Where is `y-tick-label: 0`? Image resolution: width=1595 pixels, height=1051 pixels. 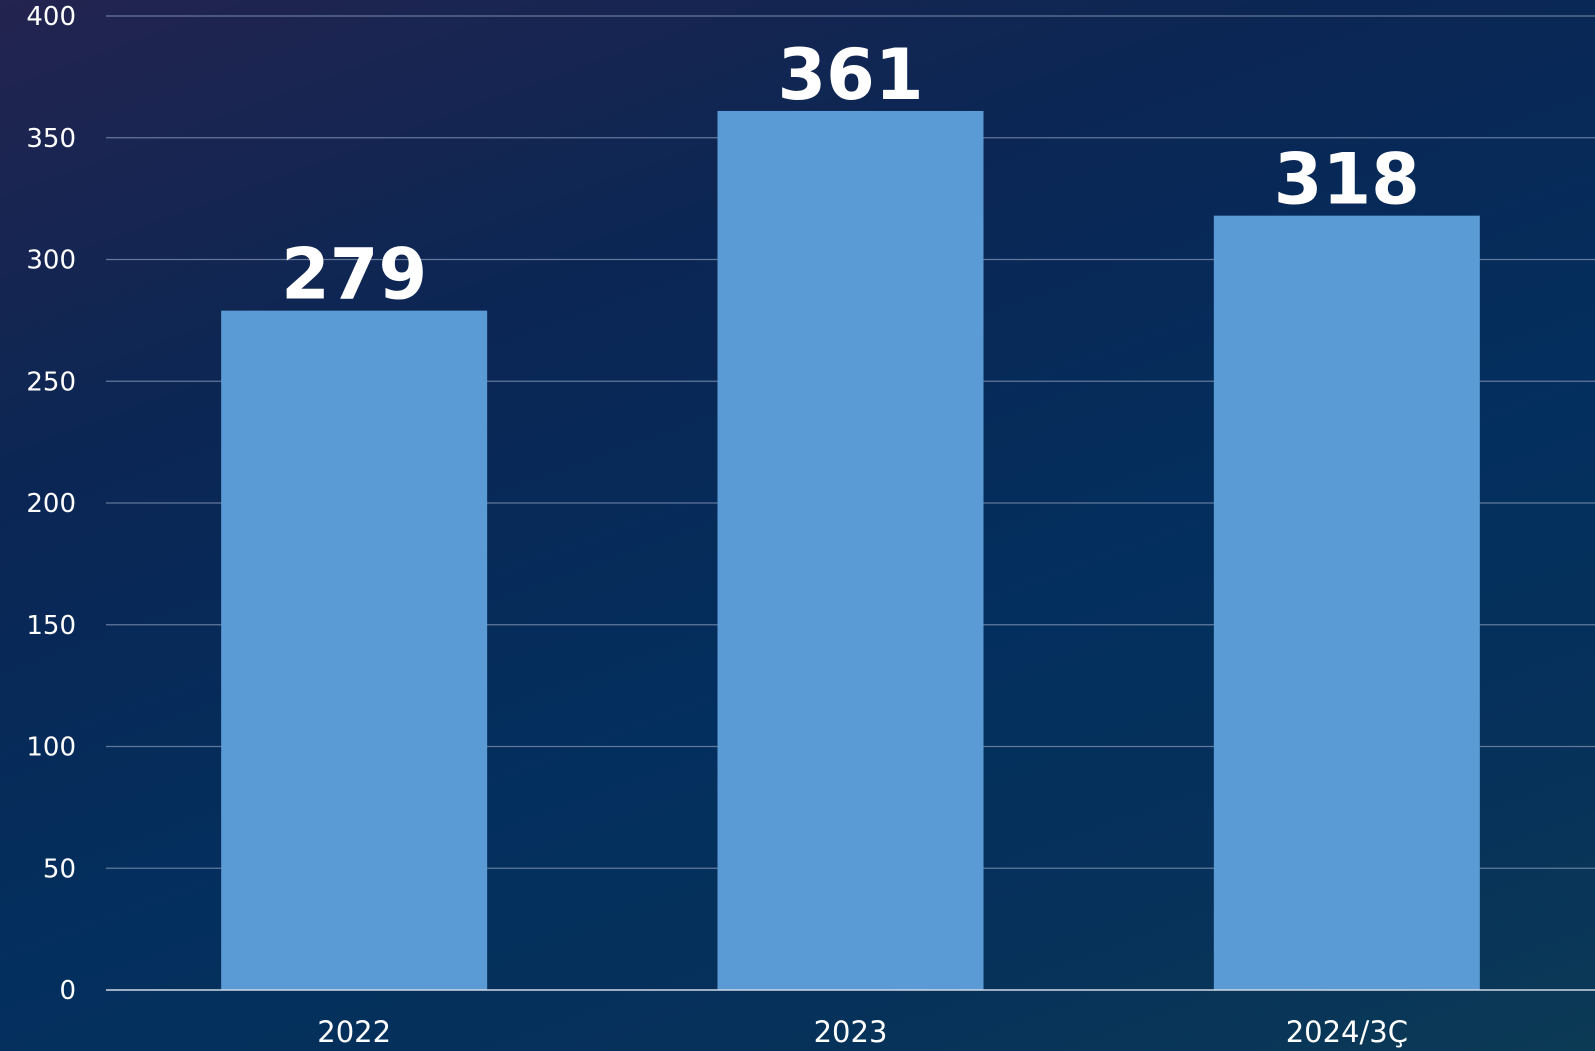 y-tick-label: 0 is located at coordinates (67, 991).